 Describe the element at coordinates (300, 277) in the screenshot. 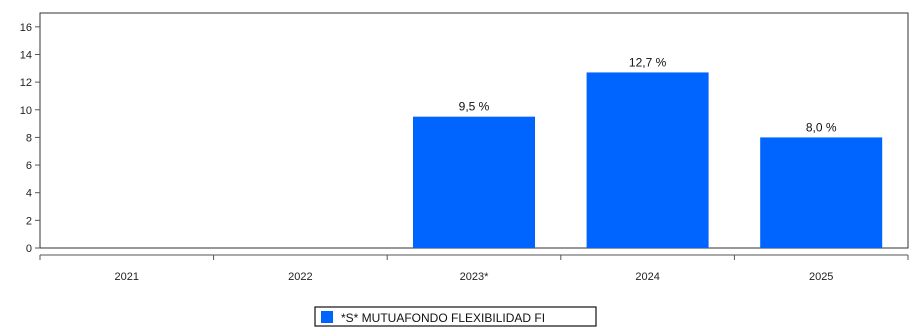

I see `x-tick-label: 2022` at that location.